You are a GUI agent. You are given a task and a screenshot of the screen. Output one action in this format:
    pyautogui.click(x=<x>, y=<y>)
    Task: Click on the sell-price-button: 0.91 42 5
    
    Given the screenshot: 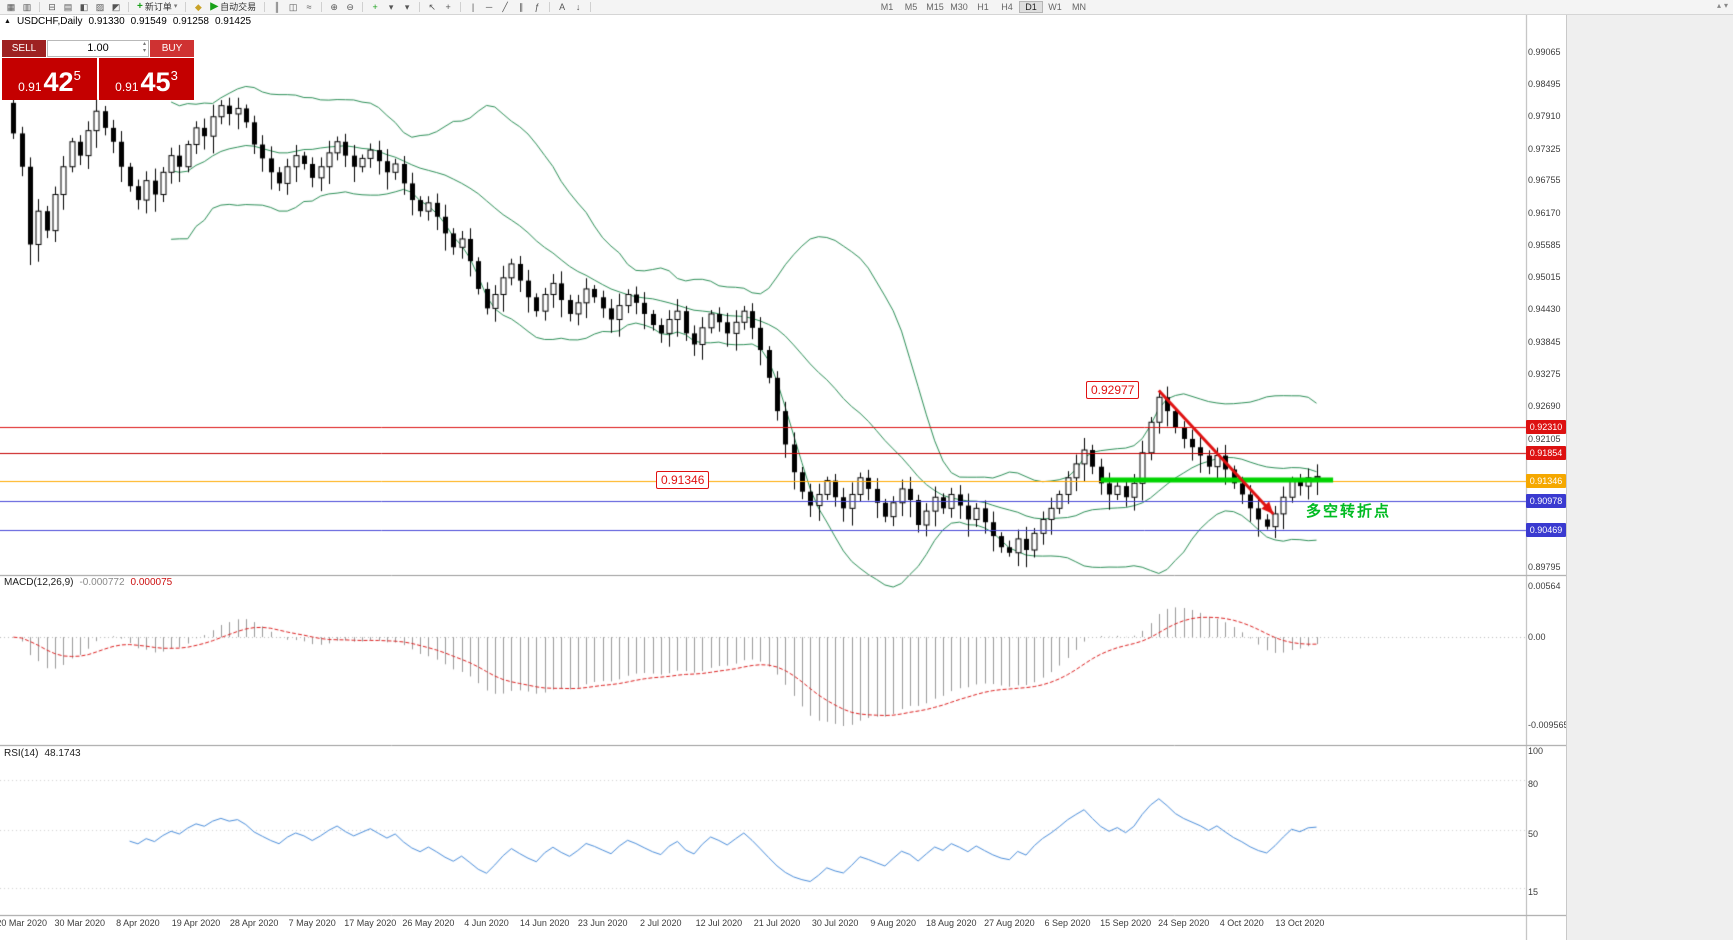 What is the action you would take?
    pyautogui.click(x=49, y=79)
    